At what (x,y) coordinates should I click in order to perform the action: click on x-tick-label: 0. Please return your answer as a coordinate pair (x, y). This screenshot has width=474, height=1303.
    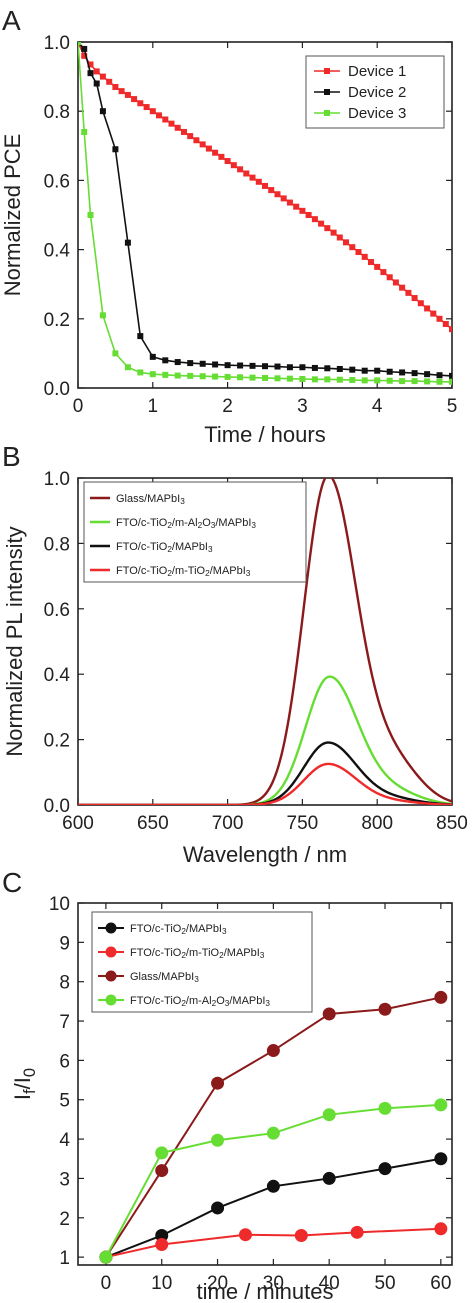
    Looking at the image, I should click on (78, 406).